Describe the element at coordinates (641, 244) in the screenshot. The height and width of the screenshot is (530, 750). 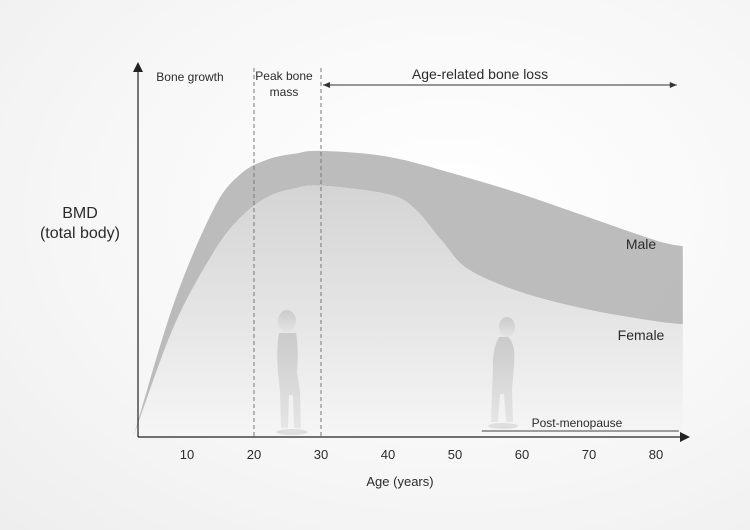
I see `male-series-label: Male` at that location.